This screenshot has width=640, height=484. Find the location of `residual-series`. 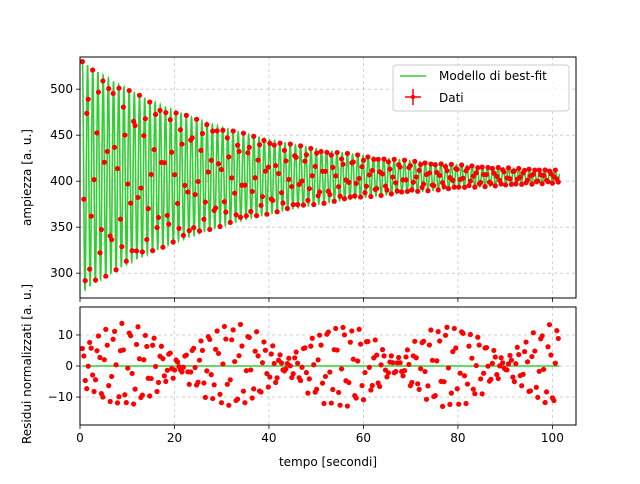

residual-series is located at coordinates (320, 364).